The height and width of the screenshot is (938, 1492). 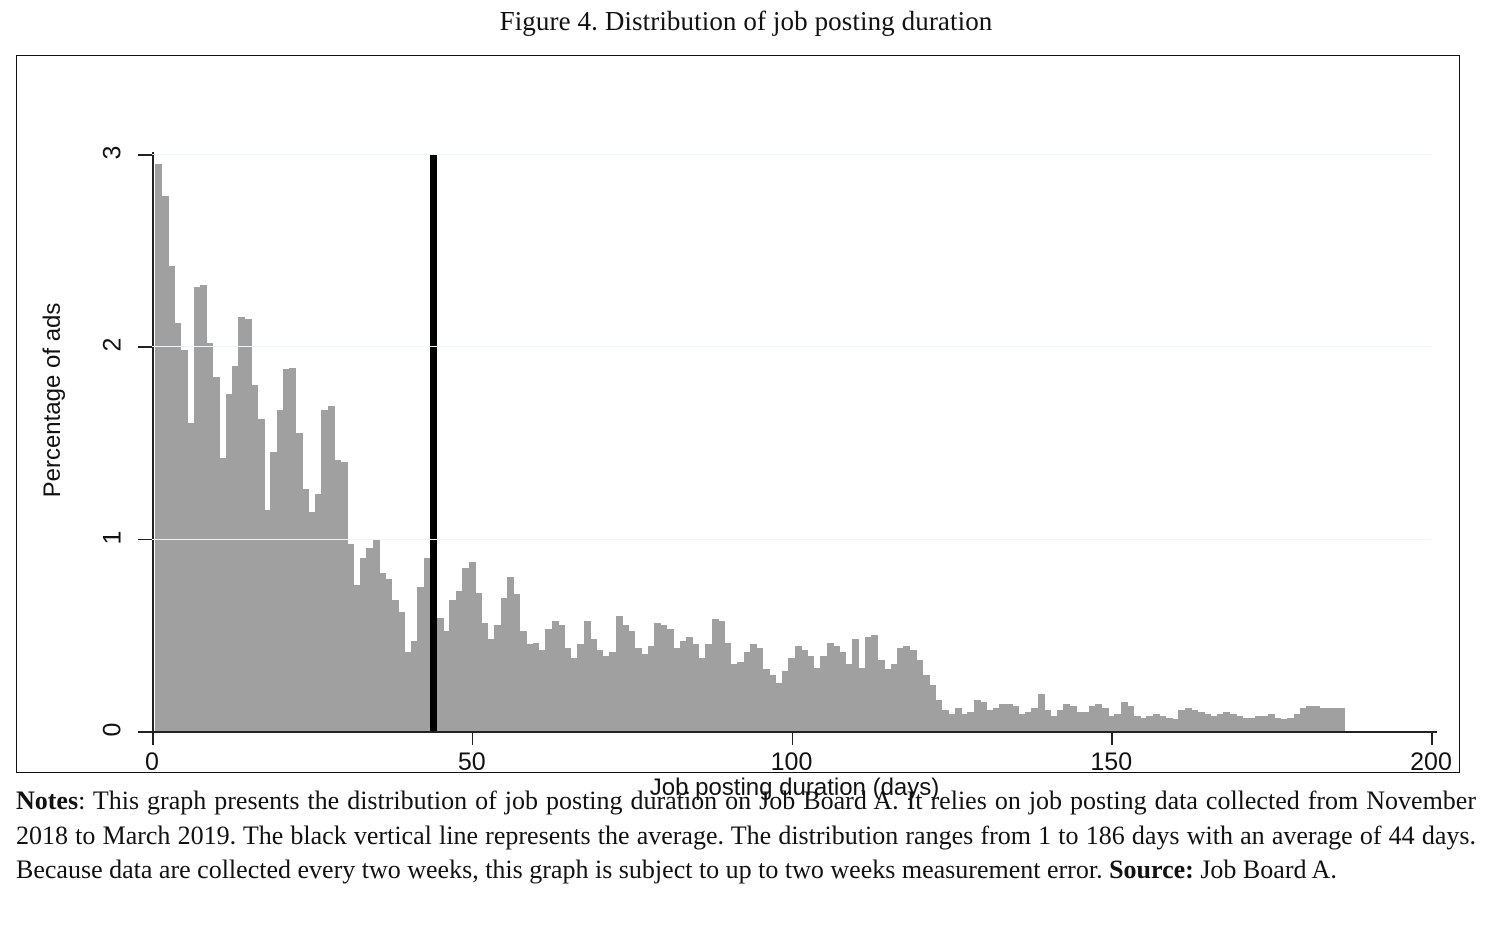 What do you see at coordinates (153, 442) in the screenshot?
I see `y-axis-line` at bounding box center [153, 442].